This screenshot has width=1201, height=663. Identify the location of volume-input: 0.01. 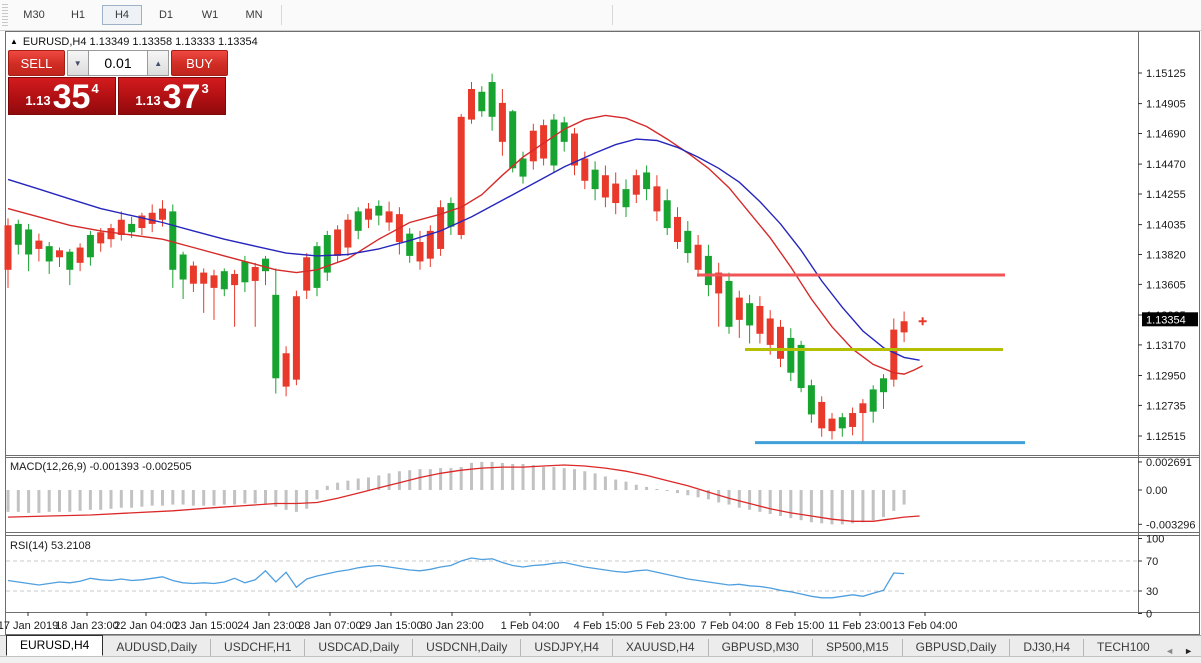
(118, 63).